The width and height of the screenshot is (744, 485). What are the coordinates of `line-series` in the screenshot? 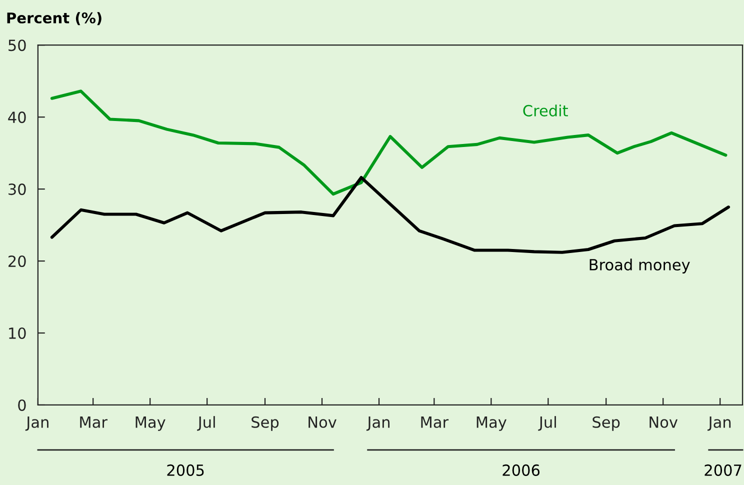 It's located at (390, 215).